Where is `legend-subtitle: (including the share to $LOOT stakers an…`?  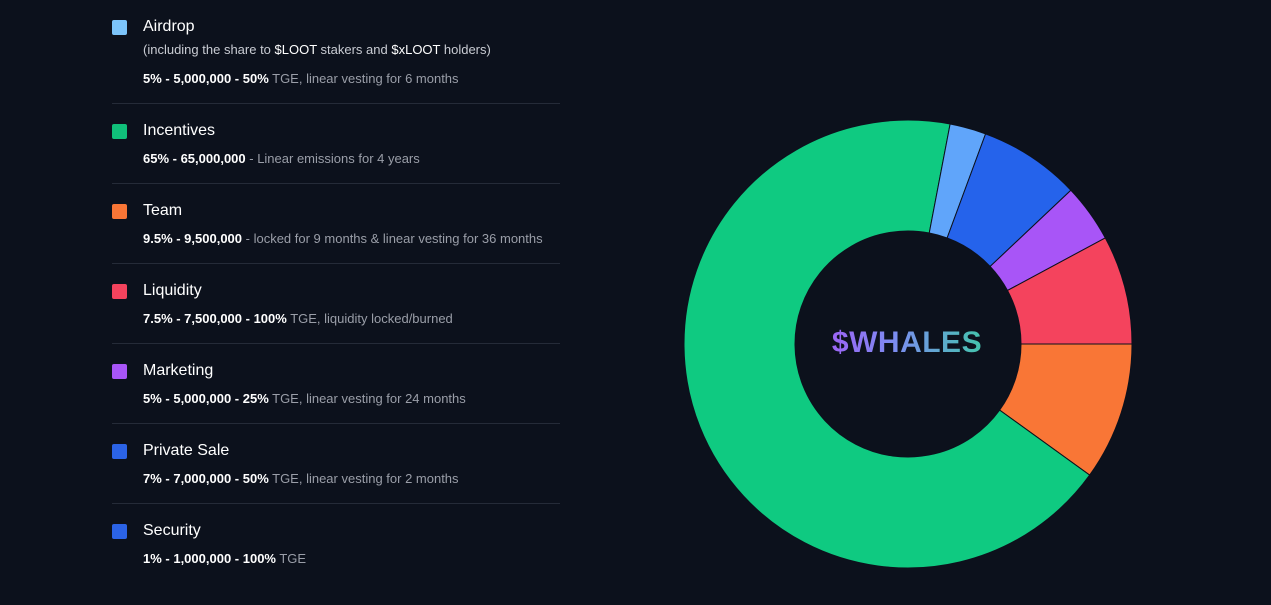
legend-subtitle: (including the share to $LOOT stakers an… is located at coordinates (317, 49).